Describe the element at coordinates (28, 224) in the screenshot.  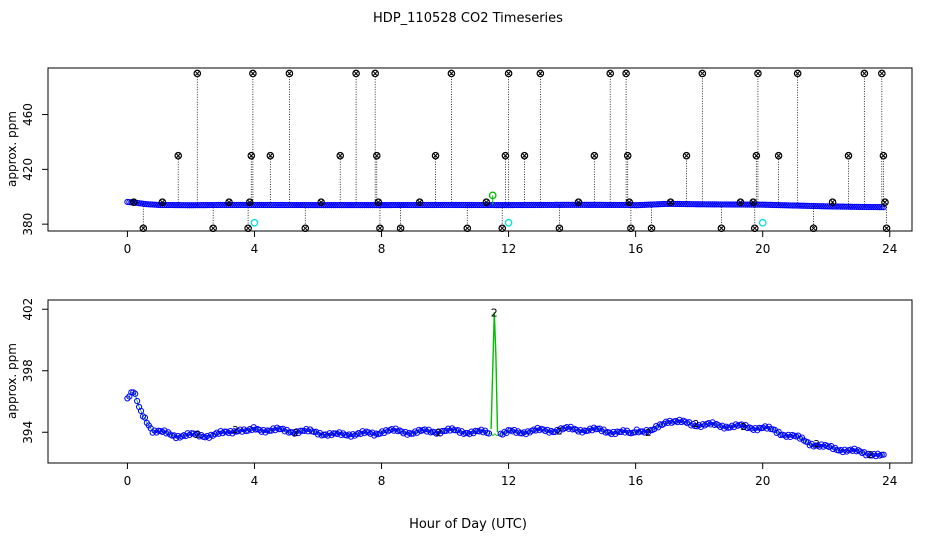
I see `top-ytick-label: 380` at that location.